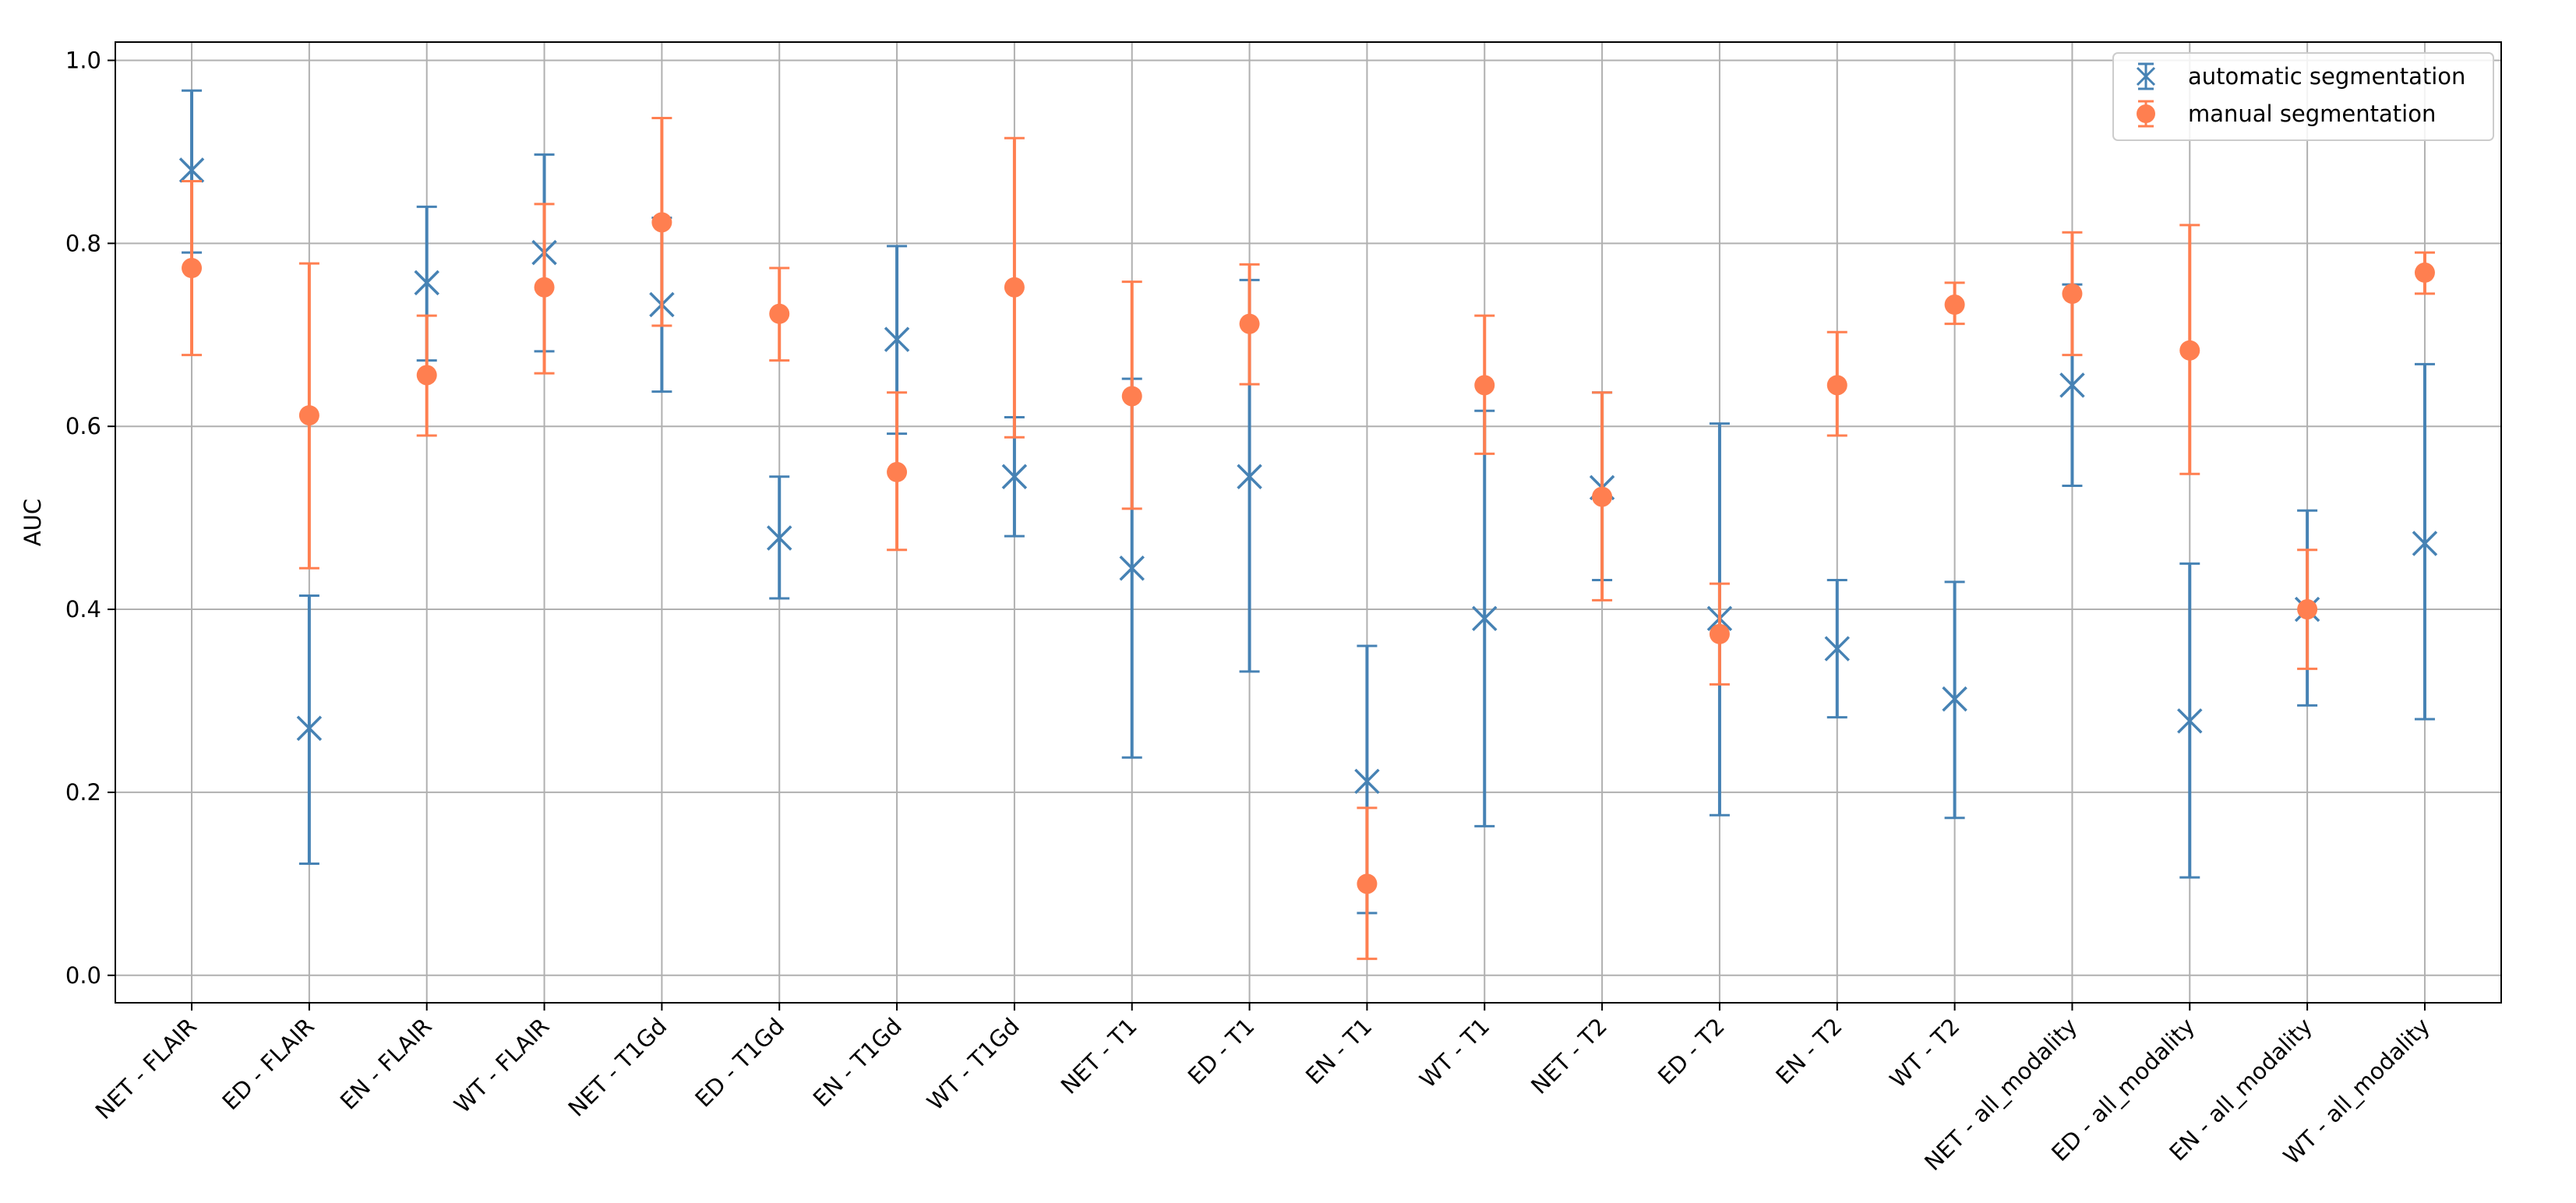 The height and width of the screenshot is (1203, 2576). I want to click on x-tick-label: EN - T1, so click(1338, 1051).